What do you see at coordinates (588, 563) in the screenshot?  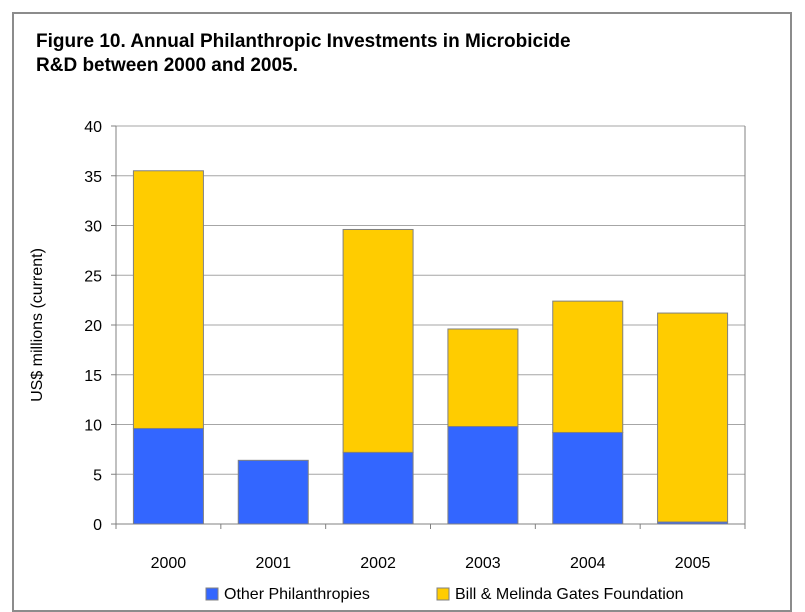 I see `x-tick-label-2004: 2004` at bounding box center [588, 563].